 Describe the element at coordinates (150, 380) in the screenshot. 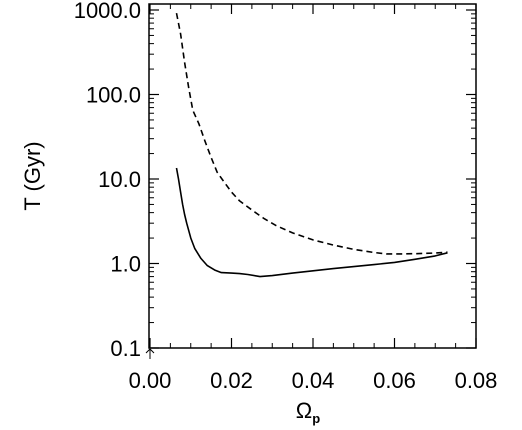

I see `x-tick-label: 0.00` at that location.